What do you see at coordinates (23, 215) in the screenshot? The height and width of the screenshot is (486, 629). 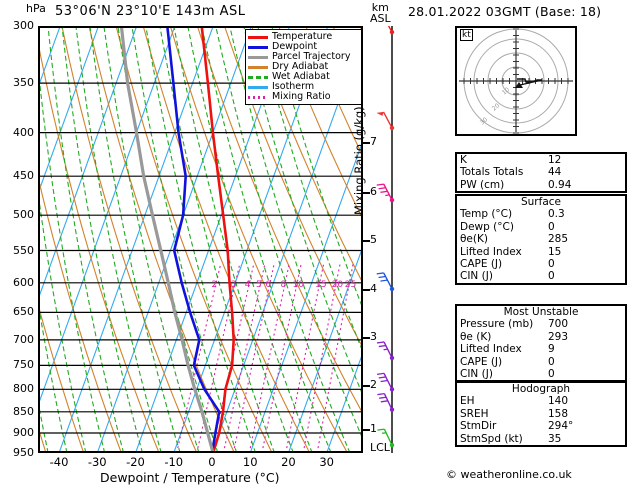 I see `pressure-tick-label: 500` at bounding box center [23, 215].